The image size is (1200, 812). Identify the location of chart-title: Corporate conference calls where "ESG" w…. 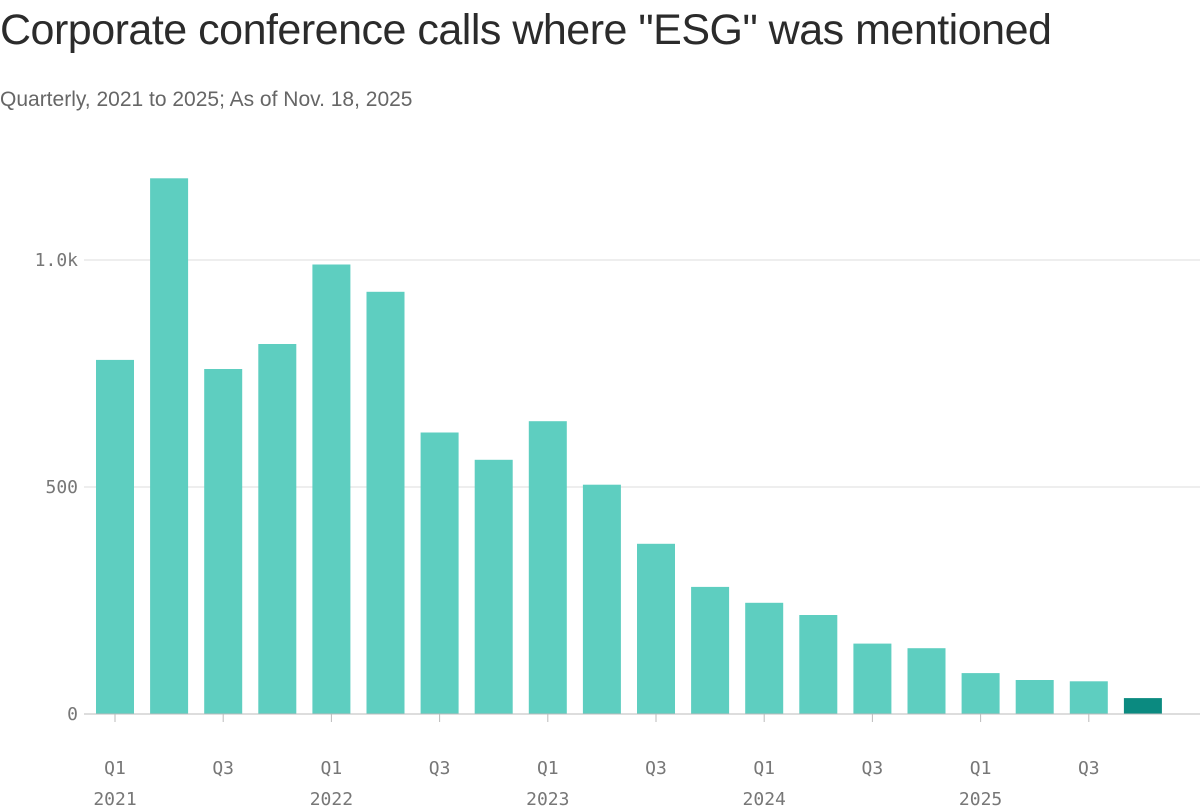
(526, 30).